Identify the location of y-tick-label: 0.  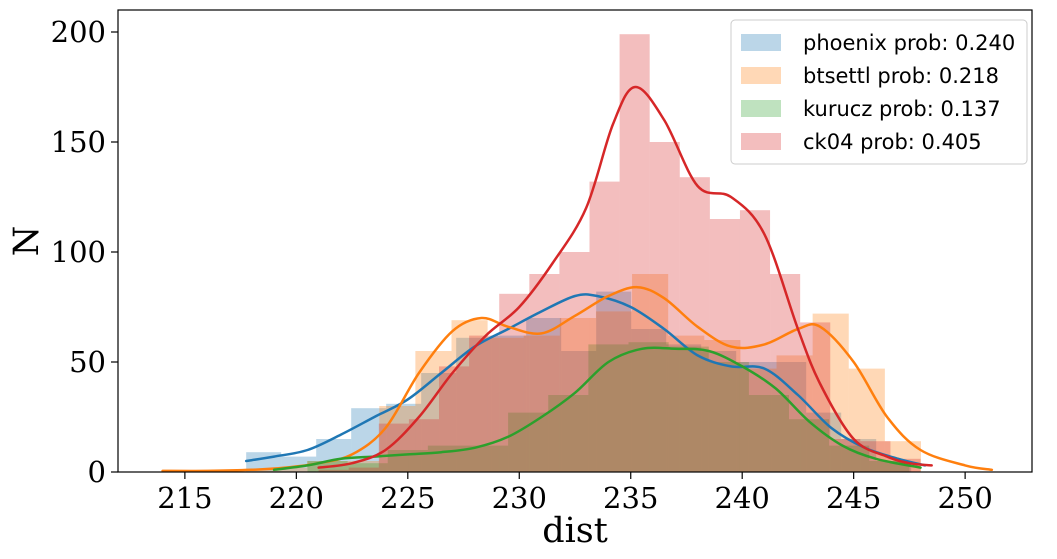
(97, 472).